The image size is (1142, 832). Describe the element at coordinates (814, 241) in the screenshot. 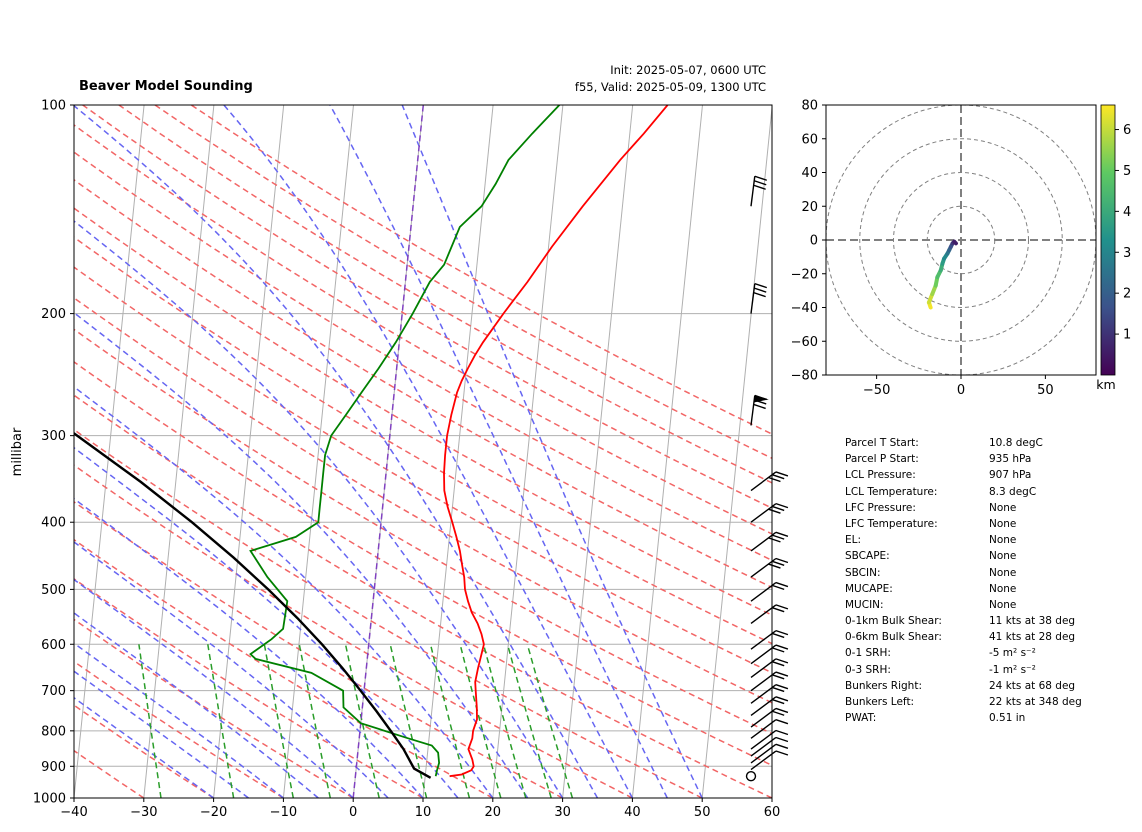

I see `hodograph-y-tick-label: 0` at that location.